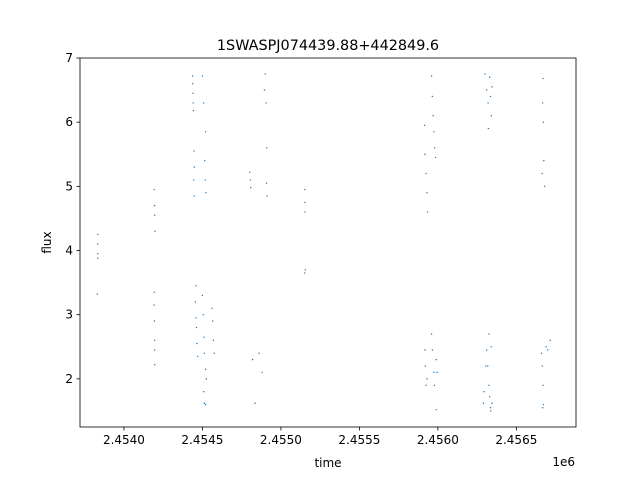 This screenshot has width=640, height=480. What do you see at coordinates (516, 440) in the screenshot?
I see `x-tick-label: 2.4565` at bounding box center [516, 440].